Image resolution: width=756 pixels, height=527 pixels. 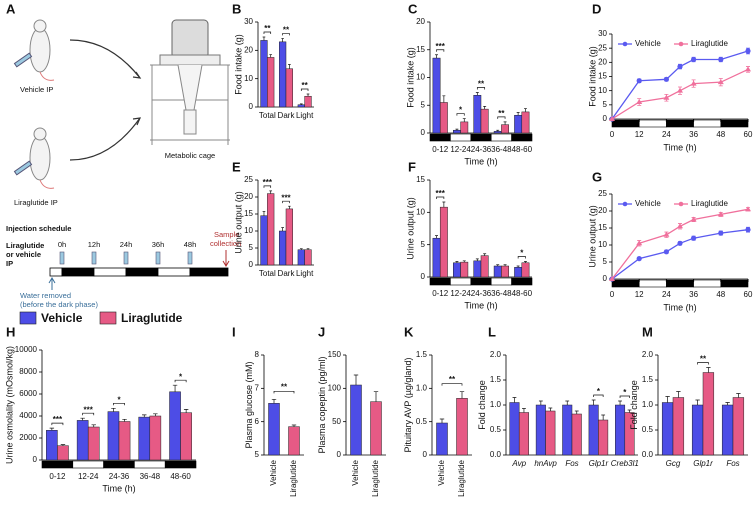 I want to click on time-label: 0h, so click(x=62, y=244).